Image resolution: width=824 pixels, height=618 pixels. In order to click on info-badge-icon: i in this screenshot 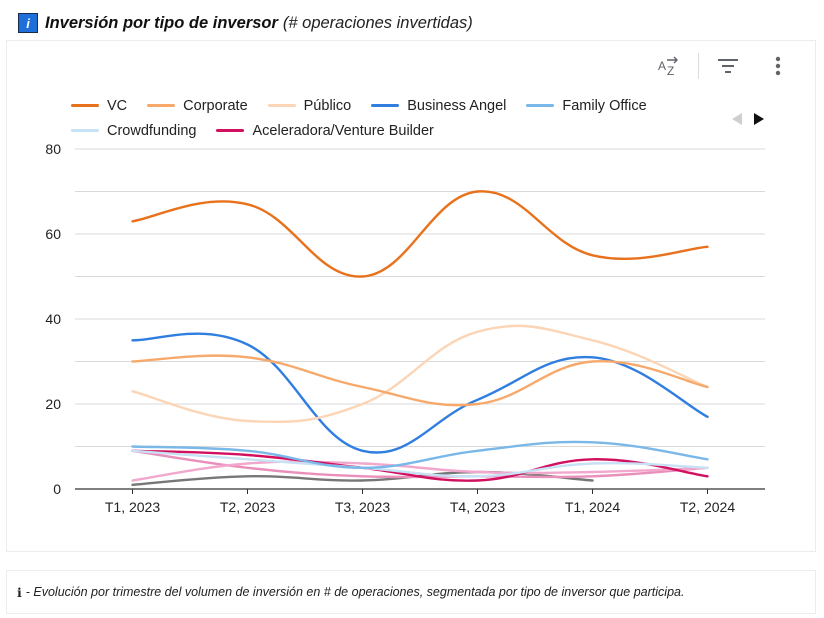, I will do `click(28, 23)`.